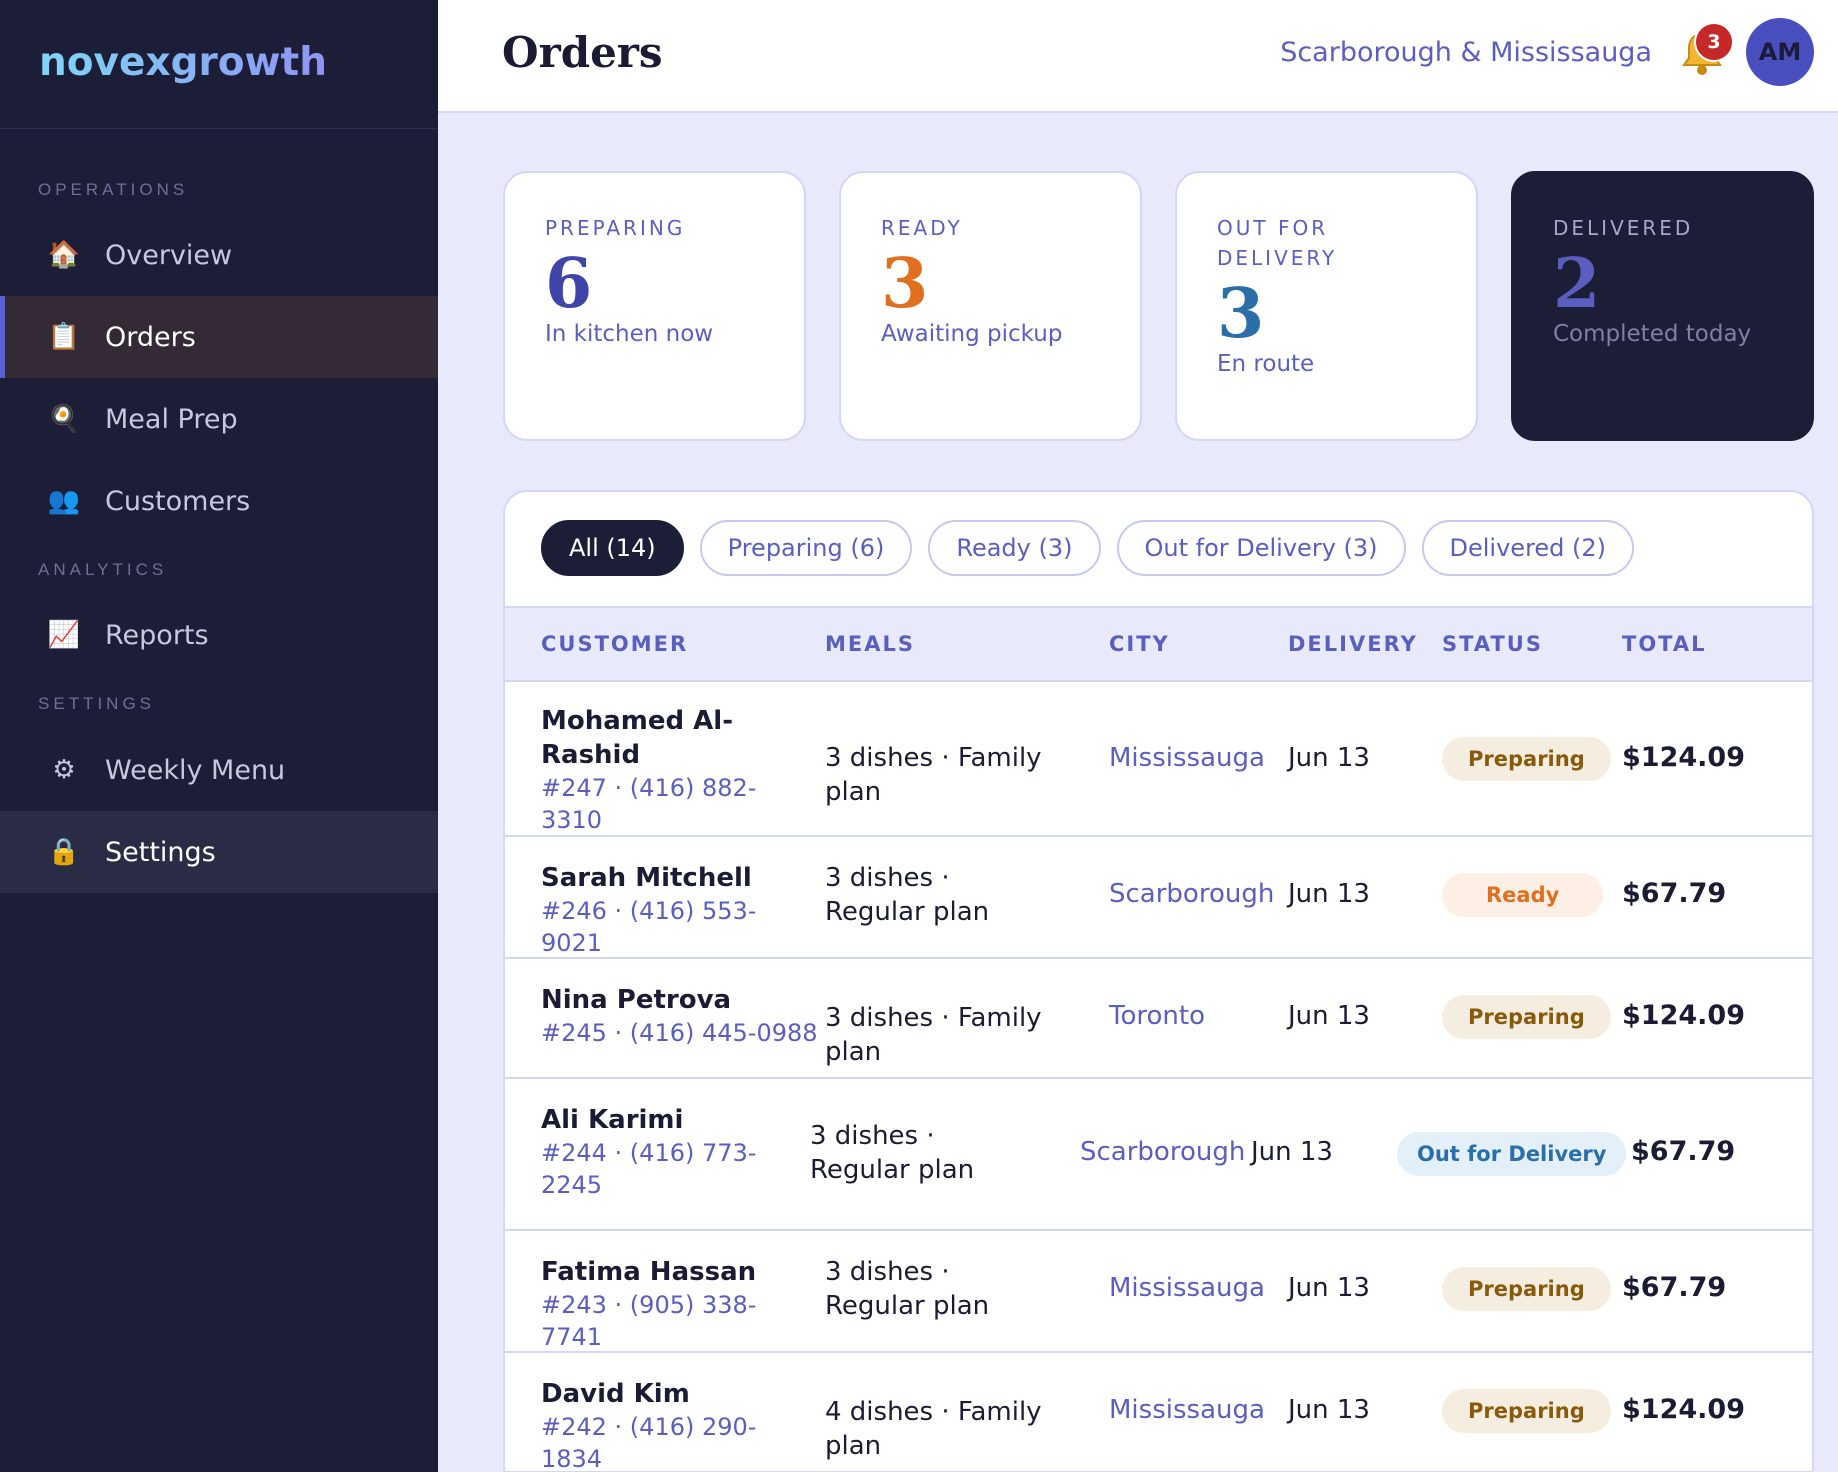 This screenshot has height=1472, width=1838. I want to click on column-header-delivery: DELIVERY, so click(1353, 644).